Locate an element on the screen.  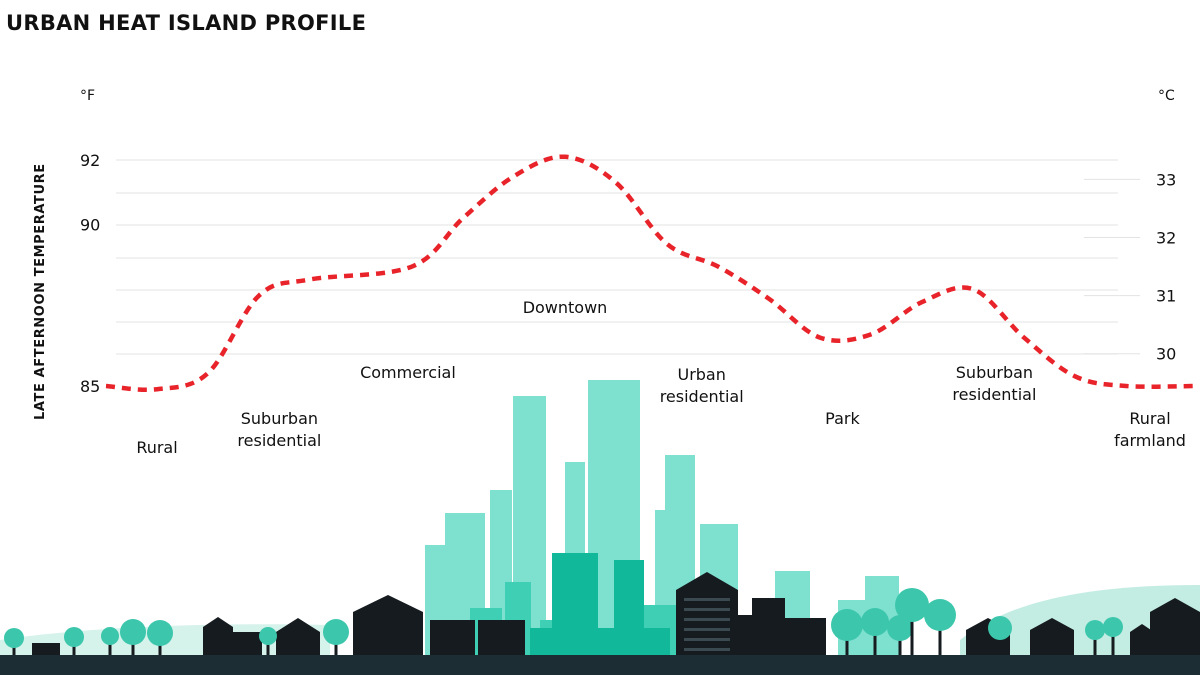
zone-label: Downtown is located at coordinates (565, 307).